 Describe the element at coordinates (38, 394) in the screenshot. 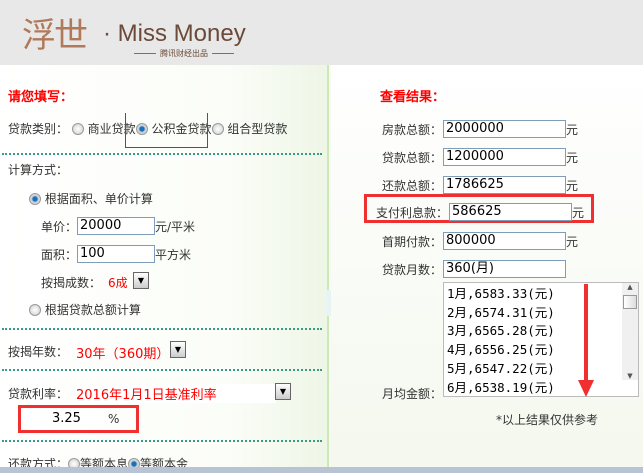

I see `rate-label: 贷款利率：` at that location.